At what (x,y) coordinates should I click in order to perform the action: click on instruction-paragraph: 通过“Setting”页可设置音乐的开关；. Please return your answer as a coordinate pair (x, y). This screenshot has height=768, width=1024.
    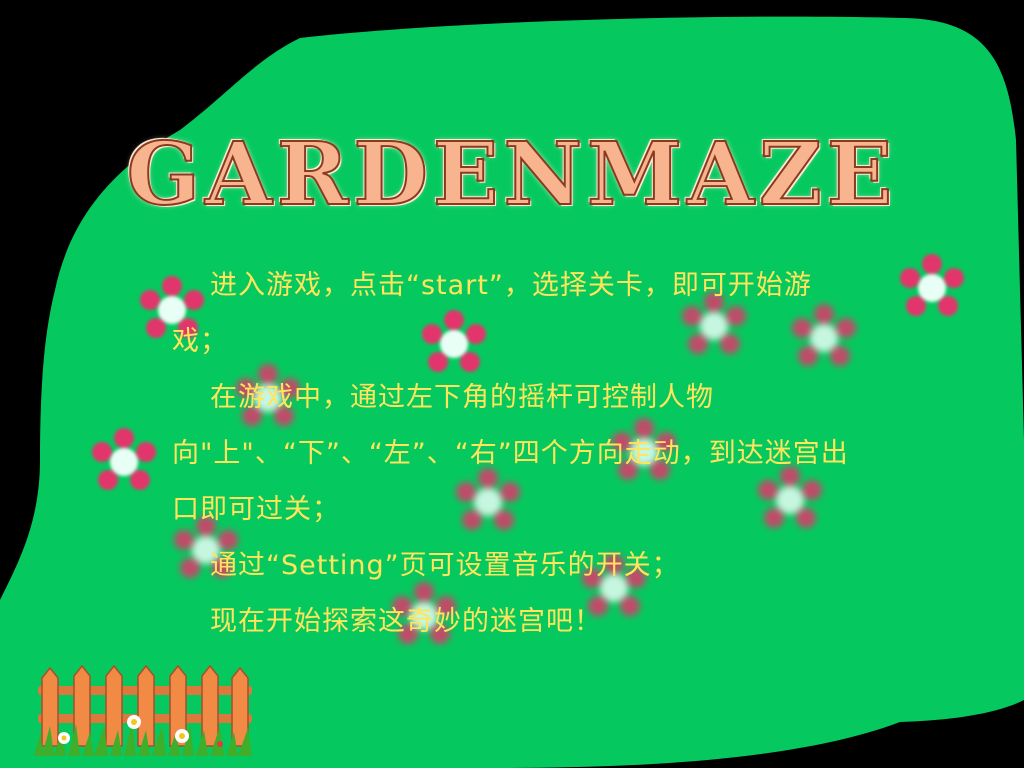
    Looking at the image, I should click on (445, 565).